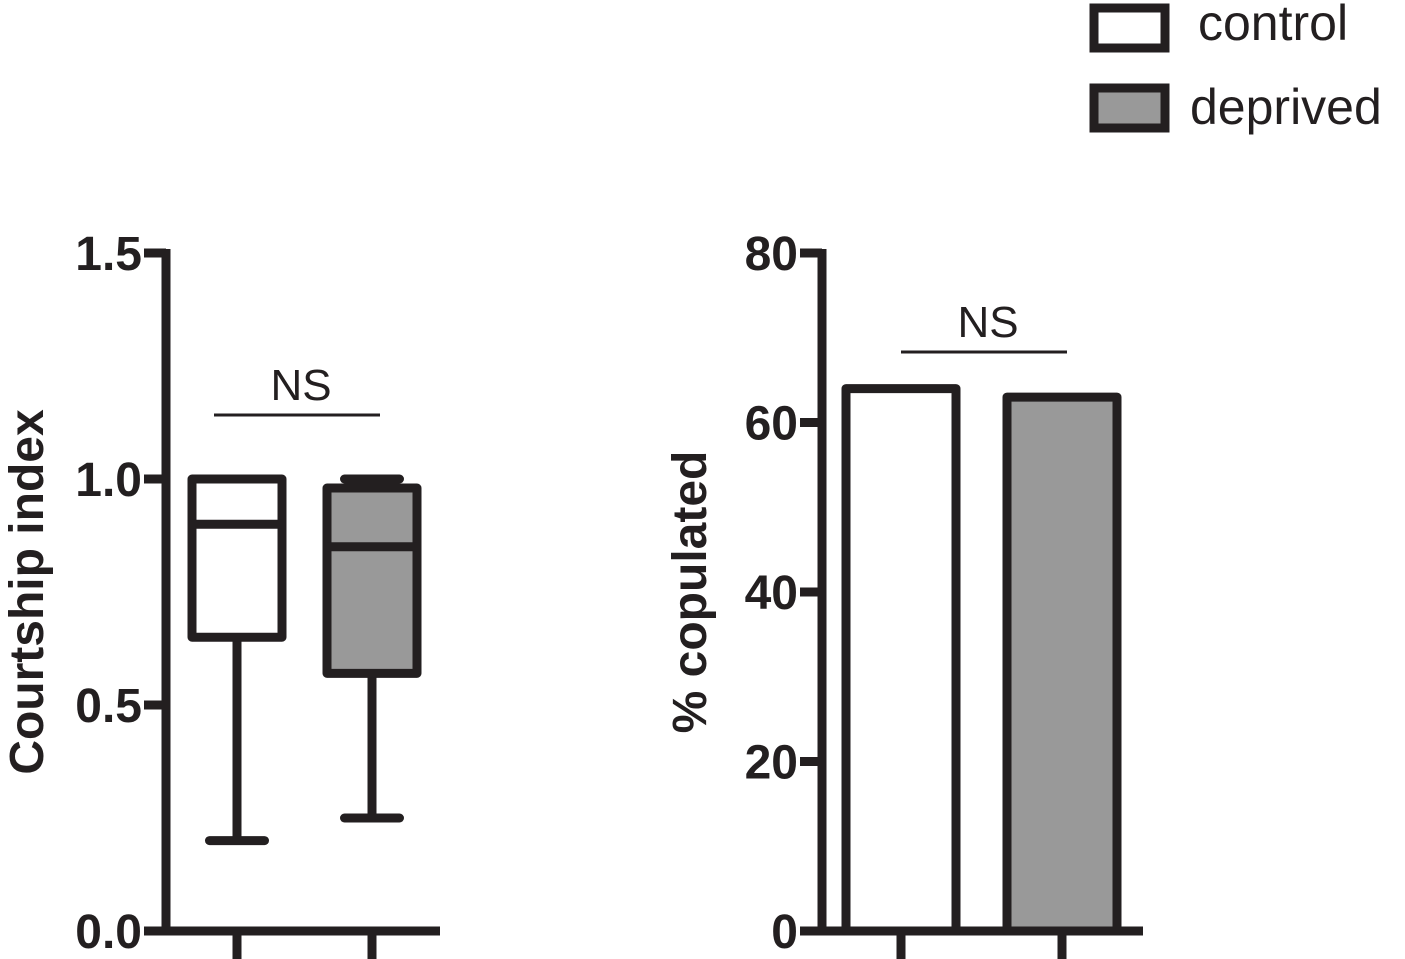 The width and height of the screenshot is (1405, 959). I want to click on y-tick-label-left: 0.0, so click(108, 932).